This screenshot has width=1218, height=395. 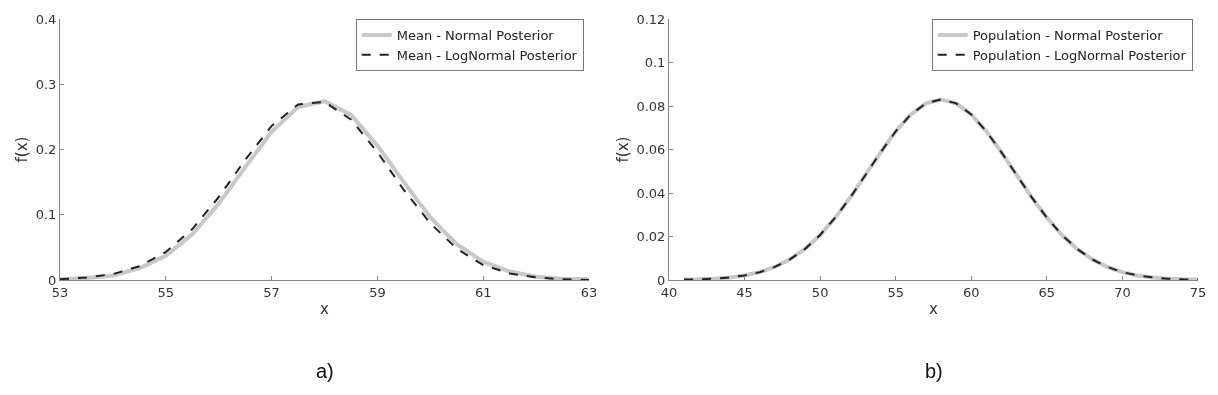 What do you see at coordinates (1122, 292) in the screenshot?
I see `x-tick-label: 70` at bounding box center [1122, 292].